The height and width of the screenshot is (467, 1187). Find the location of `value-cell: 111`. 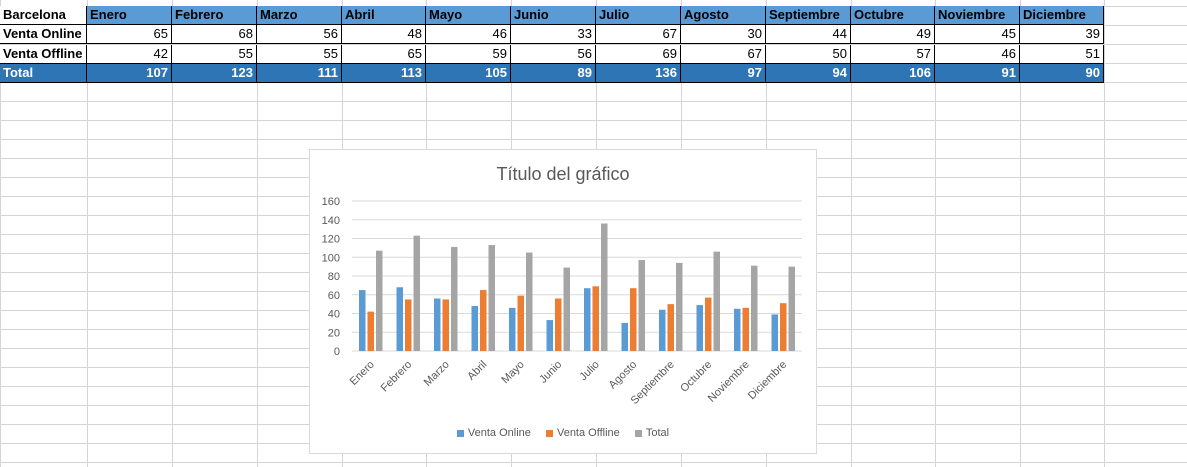

value-cell: 111 is located at coordinates (299, 73).